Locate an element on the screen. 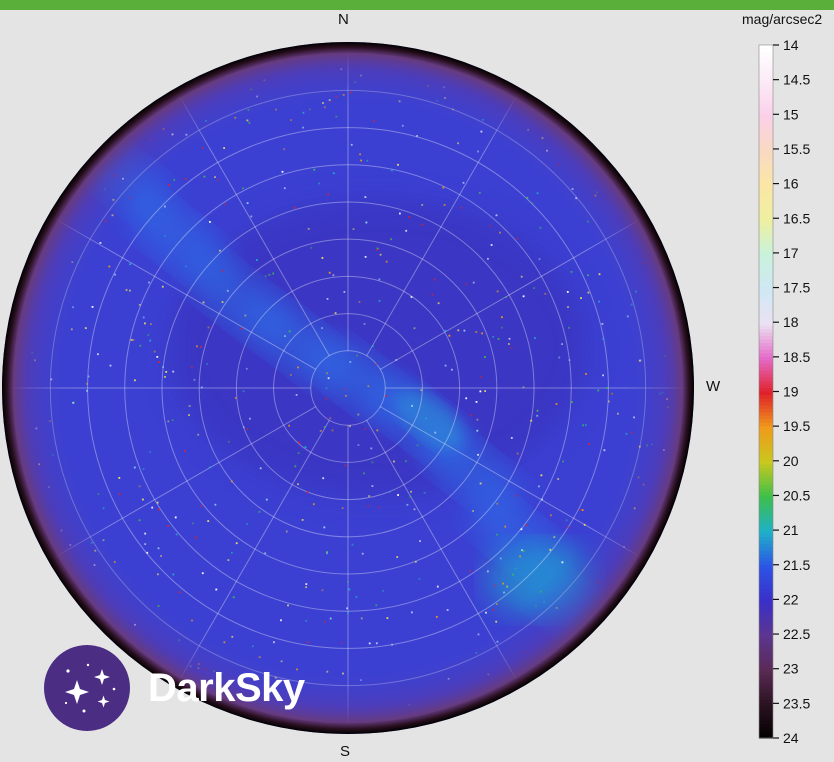  colorbar-tick-label: 18.5 is located at coordinates (796, 357).